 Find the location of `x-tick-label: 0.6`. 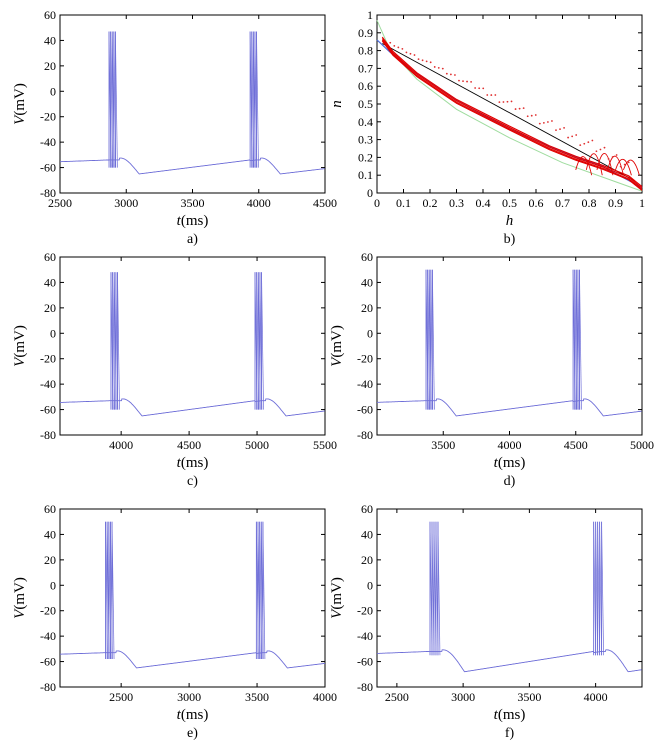

x-tick-label: 0.6 is located at coordinates (536, 203).